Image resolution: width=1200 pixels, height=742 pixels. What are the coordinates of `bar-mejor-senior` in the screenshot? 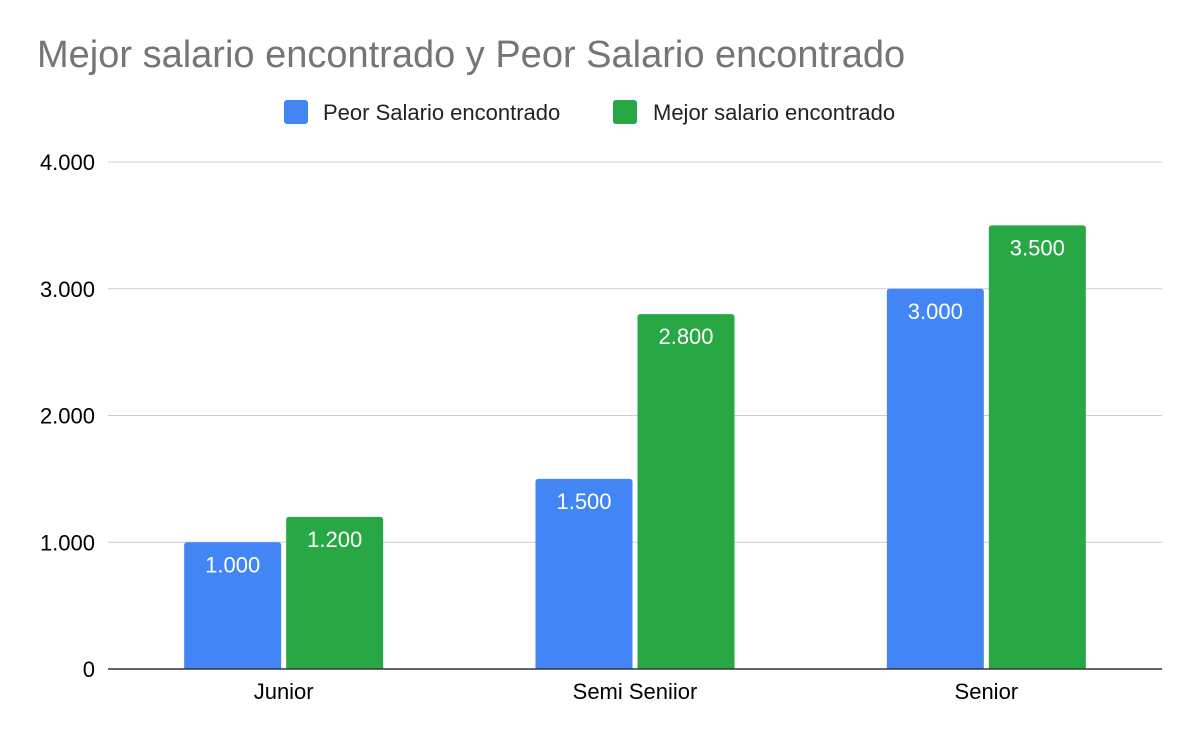 It's located at (1037, 447).